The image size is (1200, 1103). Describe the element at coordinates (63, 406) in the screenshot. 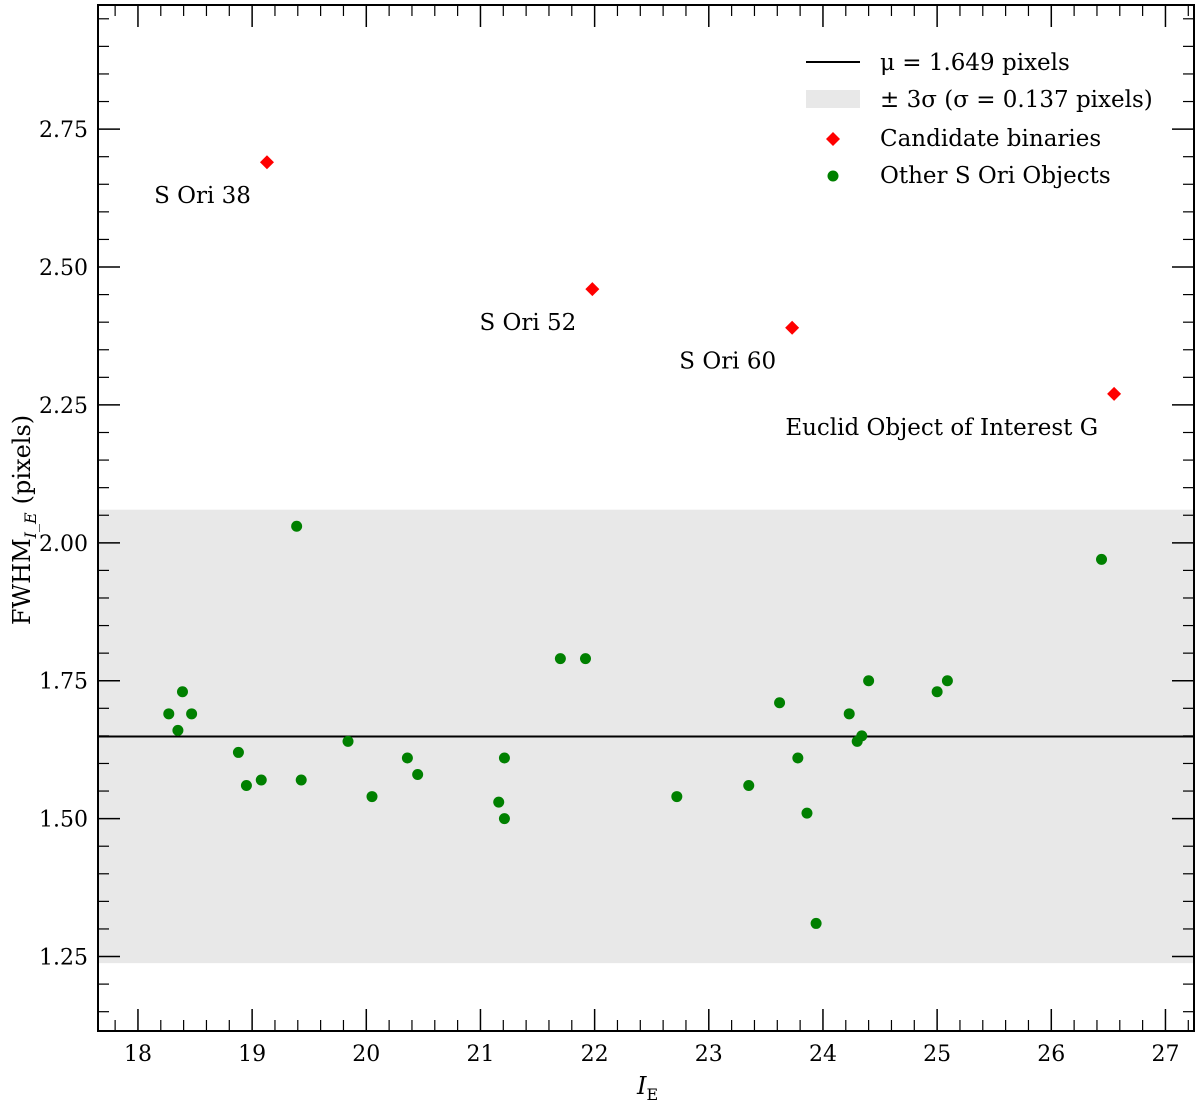

I see `y-tick-label: 2.25` at that location.